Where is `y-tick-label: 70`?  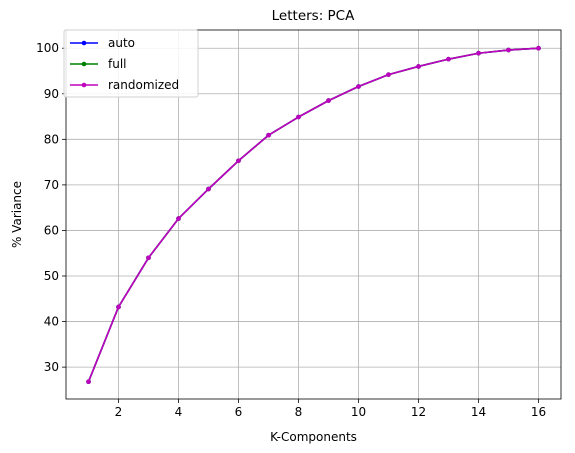
y-tick-label: 70 is located at coordinates (51, 185).